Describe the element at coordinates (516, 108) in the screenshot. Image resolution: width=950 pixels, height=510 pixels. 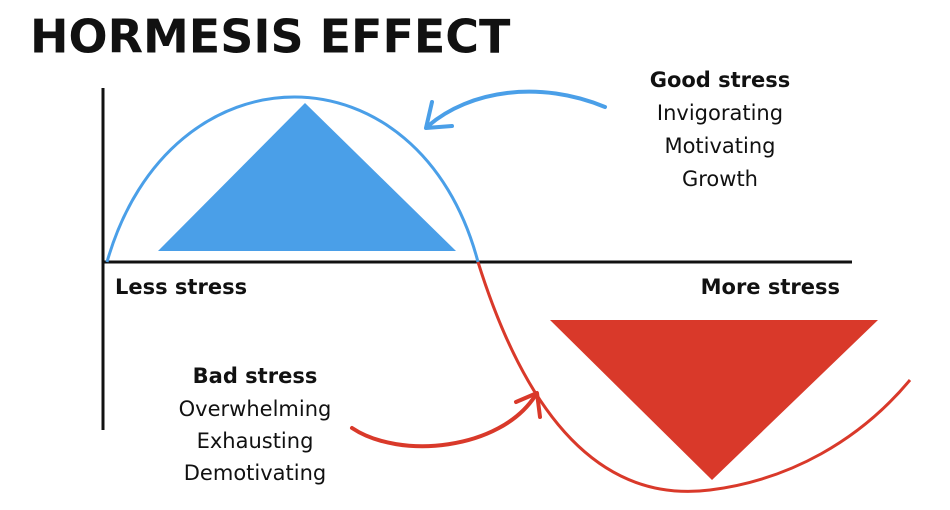
I see `good-stress-arrow` at that location.